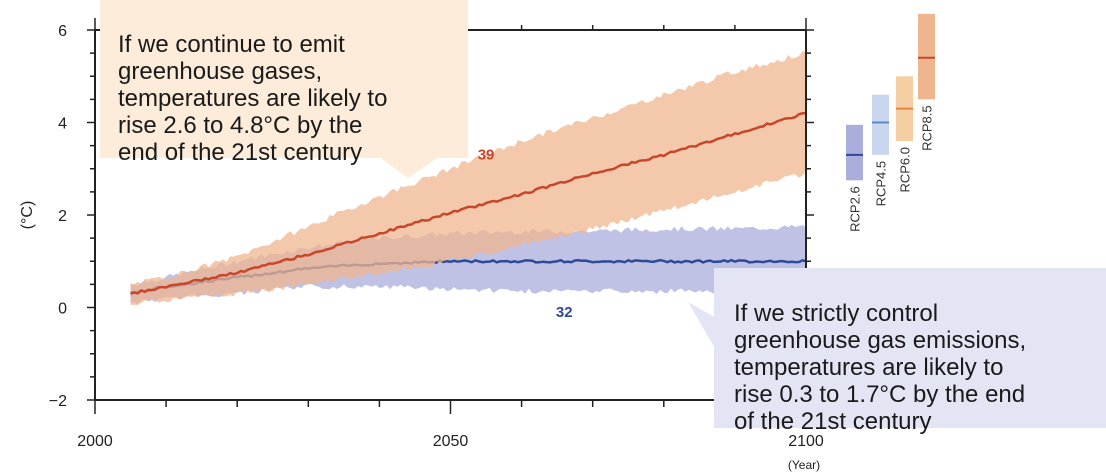  I want to click on rcp-label-rcp85: RCP8.5, so click(927, 128).